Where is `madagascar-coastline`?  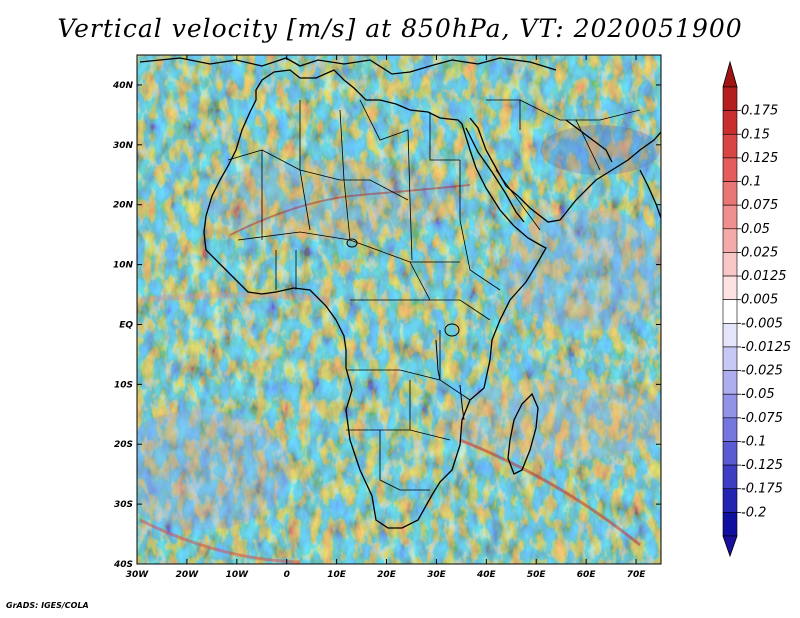 madagascar-coastline is located at coordinates (523, 433).